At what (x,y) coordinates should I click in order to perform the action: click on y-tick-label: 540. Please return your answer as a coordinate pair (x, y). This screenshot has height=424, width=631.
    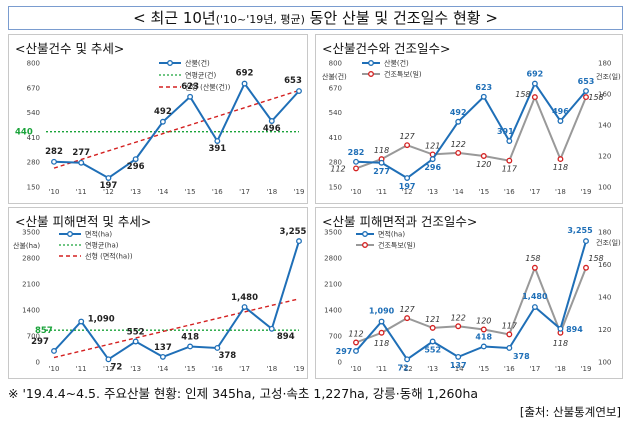
    Looking at the image, I should click on (33, 113).